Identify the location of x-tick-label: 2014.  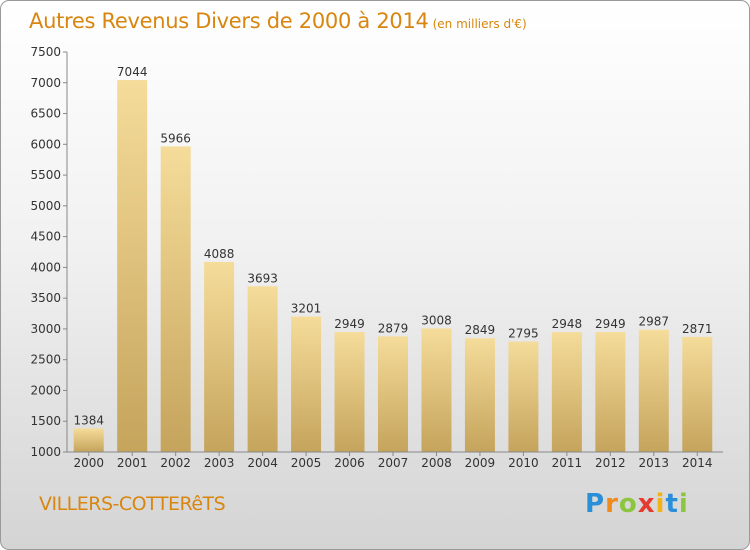
(697, 463).